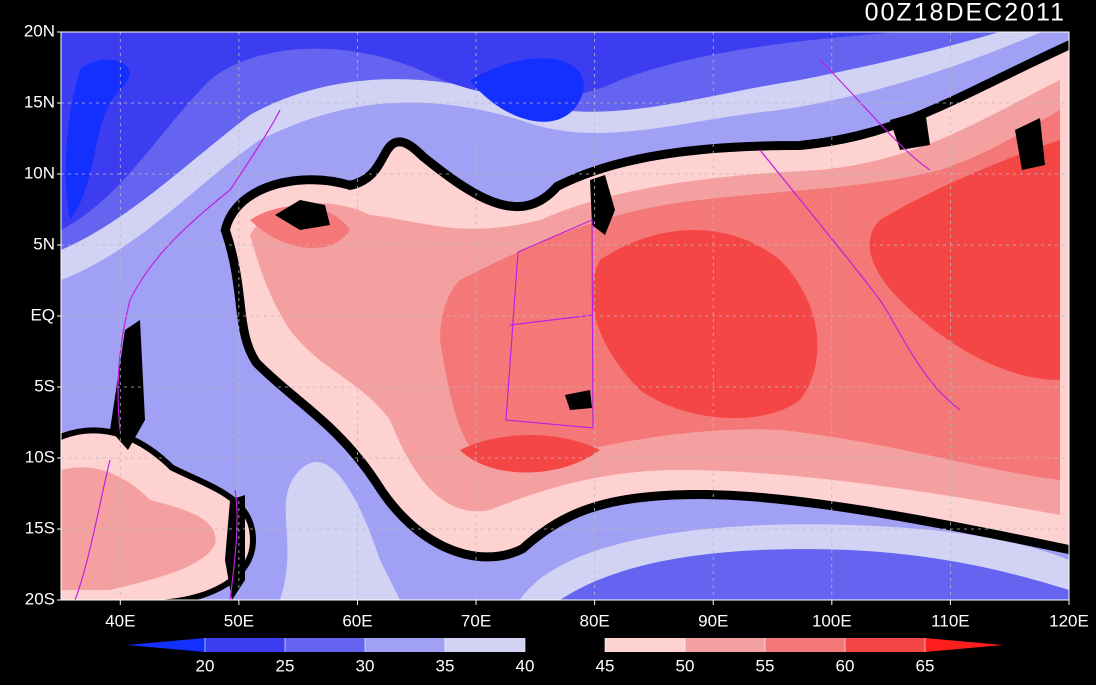 This screenshot has width=1096, height=685. Describe the element at coordinates (40, 527) in the screenshot. I see `y-tick-label: 15S` at that location.